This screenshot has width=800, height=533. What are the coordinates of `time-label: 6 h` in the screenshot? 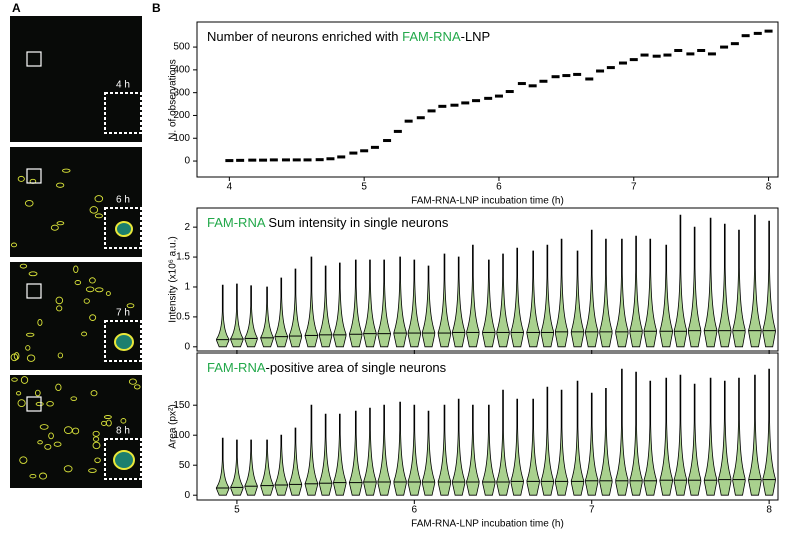 It's located at (123, 200).